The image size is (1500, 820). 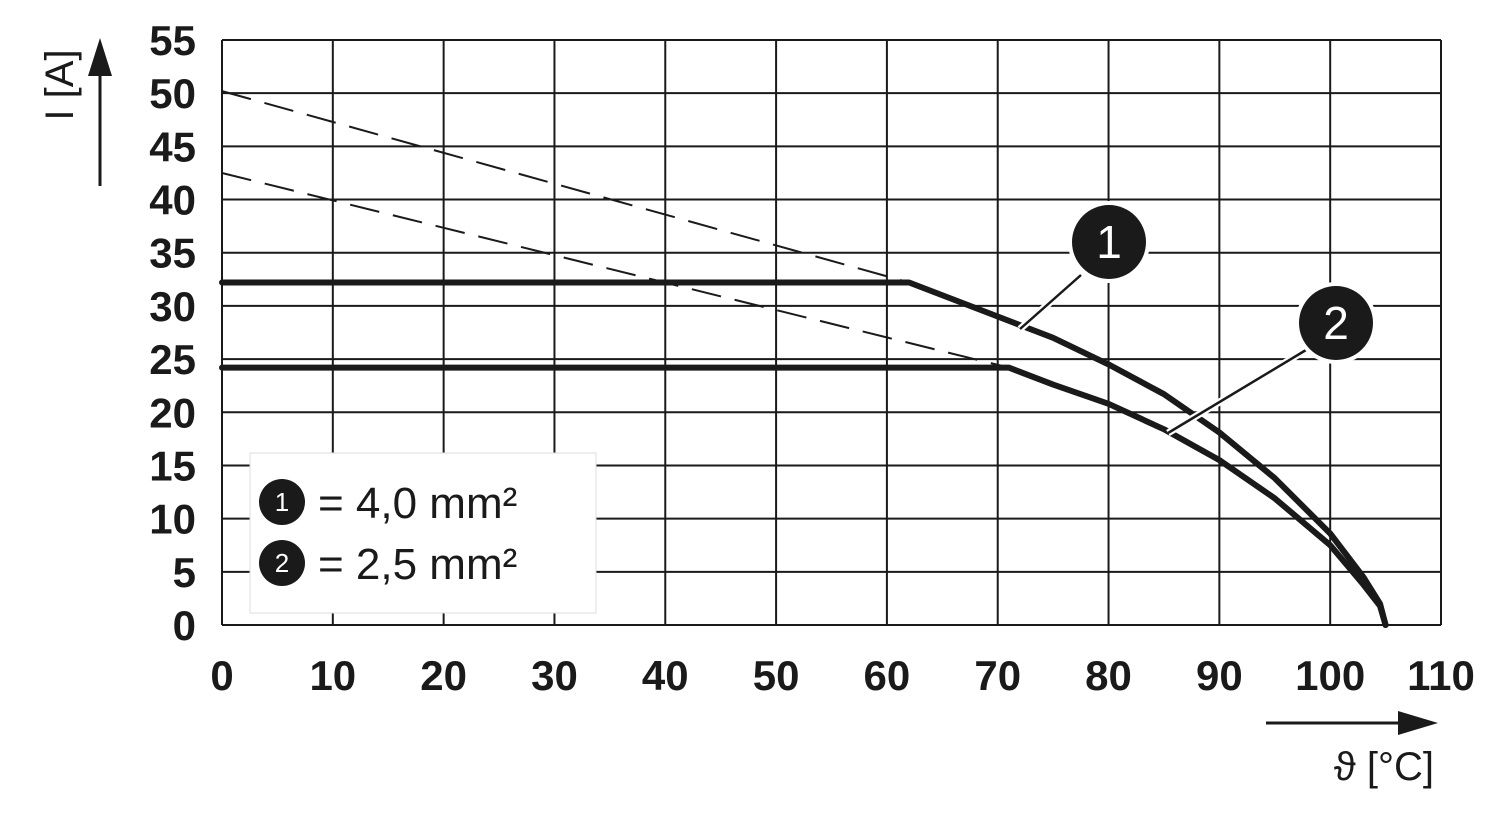 I want to click on y-tick-55: 55, so click(x=172, y=40).